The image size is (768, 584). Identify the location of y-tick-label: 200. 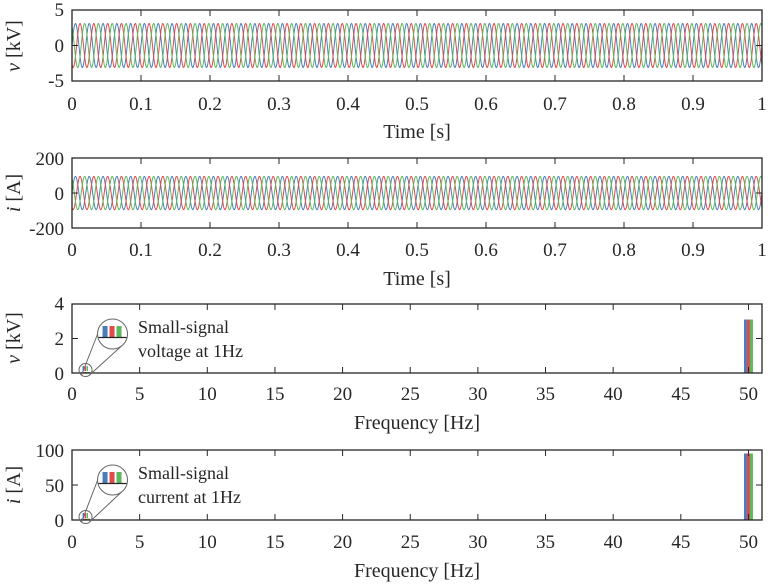
(50, 159).